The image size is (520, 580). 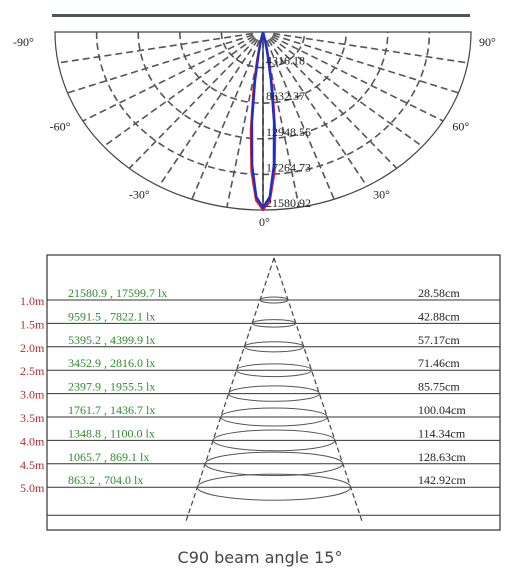 I want to click on distance-label: 2.0m, so click(x=32, y=348).